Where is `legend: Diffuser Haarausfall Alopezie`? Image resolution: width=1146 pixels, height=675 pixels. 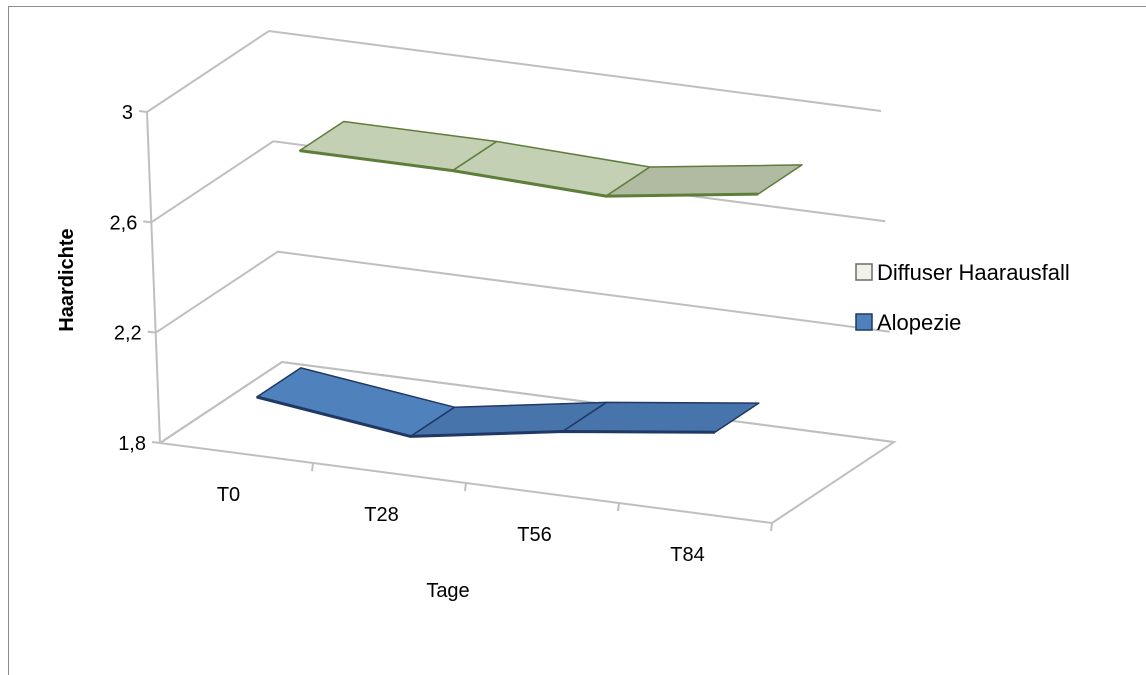
legend: Diffuser Haarausfall Alopezie is located at coordinates (962, 297).